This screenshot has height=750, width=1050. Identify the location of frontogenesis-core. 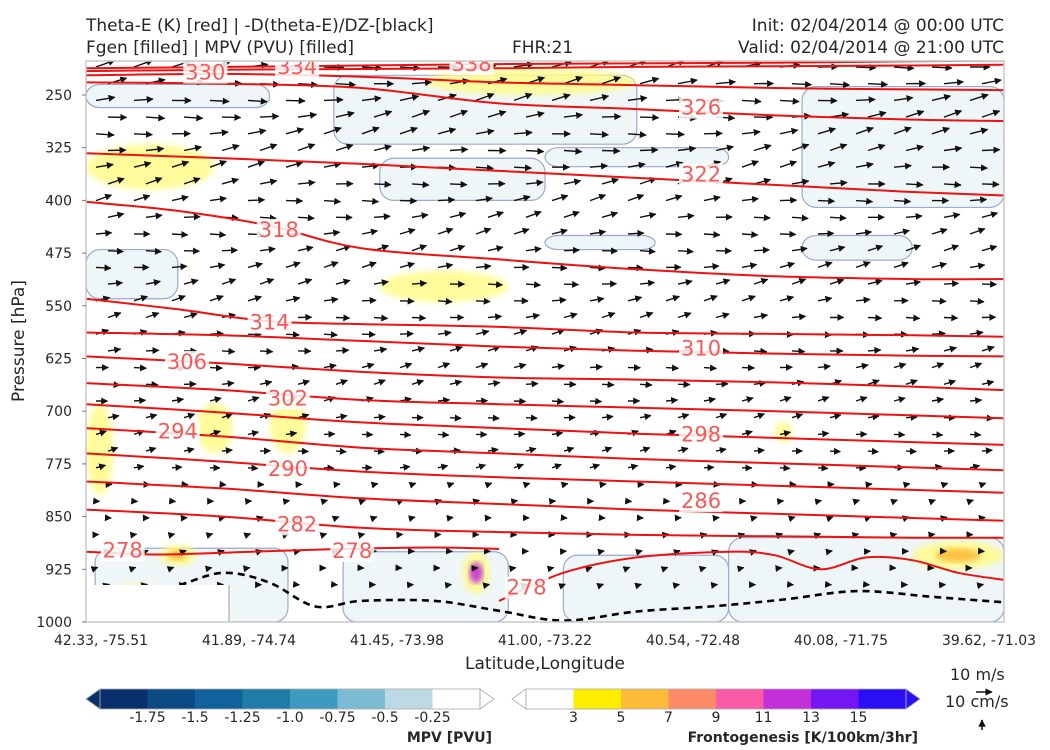
(476, 573).